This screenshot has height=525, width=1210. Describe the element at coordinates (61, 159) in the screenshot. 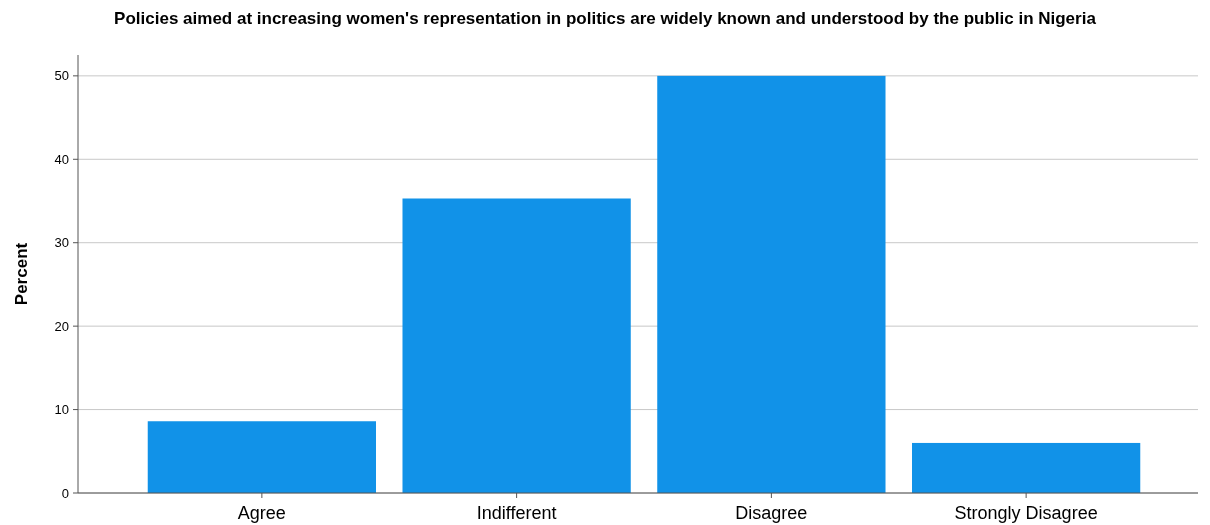

I see `y-tick-label: 40` at that location.